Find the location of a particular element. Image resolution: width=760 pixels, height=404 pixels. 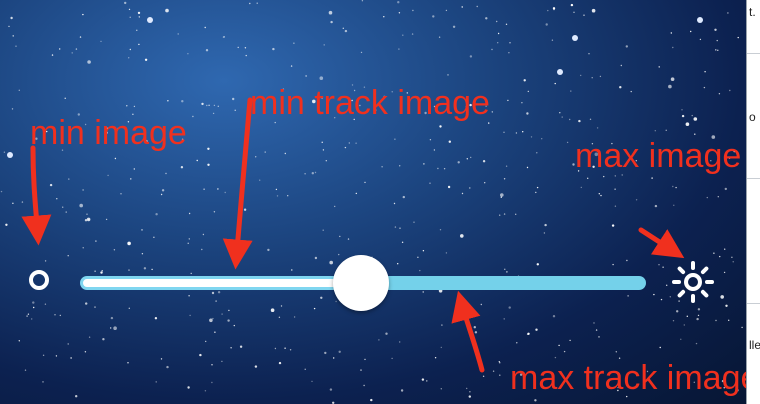

sun-icon is located at coordinates (693, 282).